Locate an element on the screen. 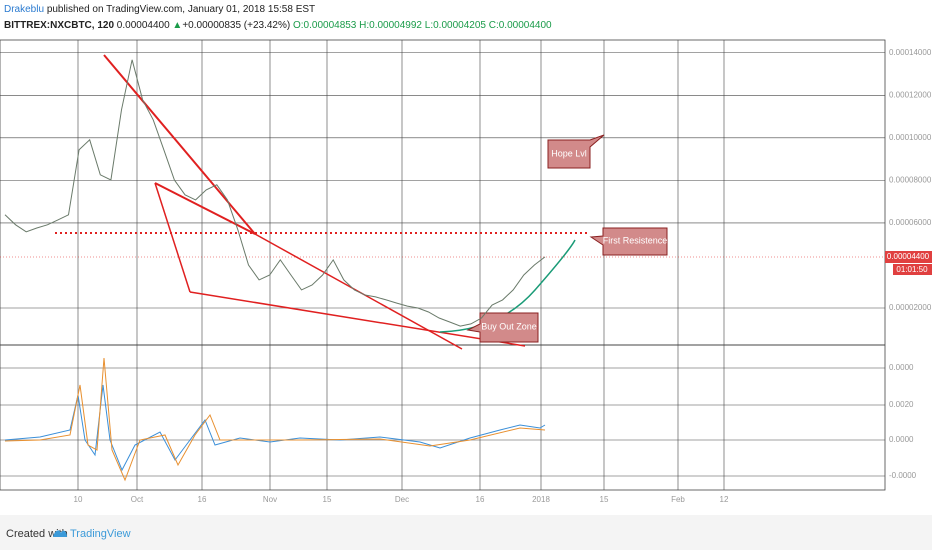 The width and height of the screenshot is (932, 550). y-tick-label: 0.00014000 is located at coordinates (910, 52).